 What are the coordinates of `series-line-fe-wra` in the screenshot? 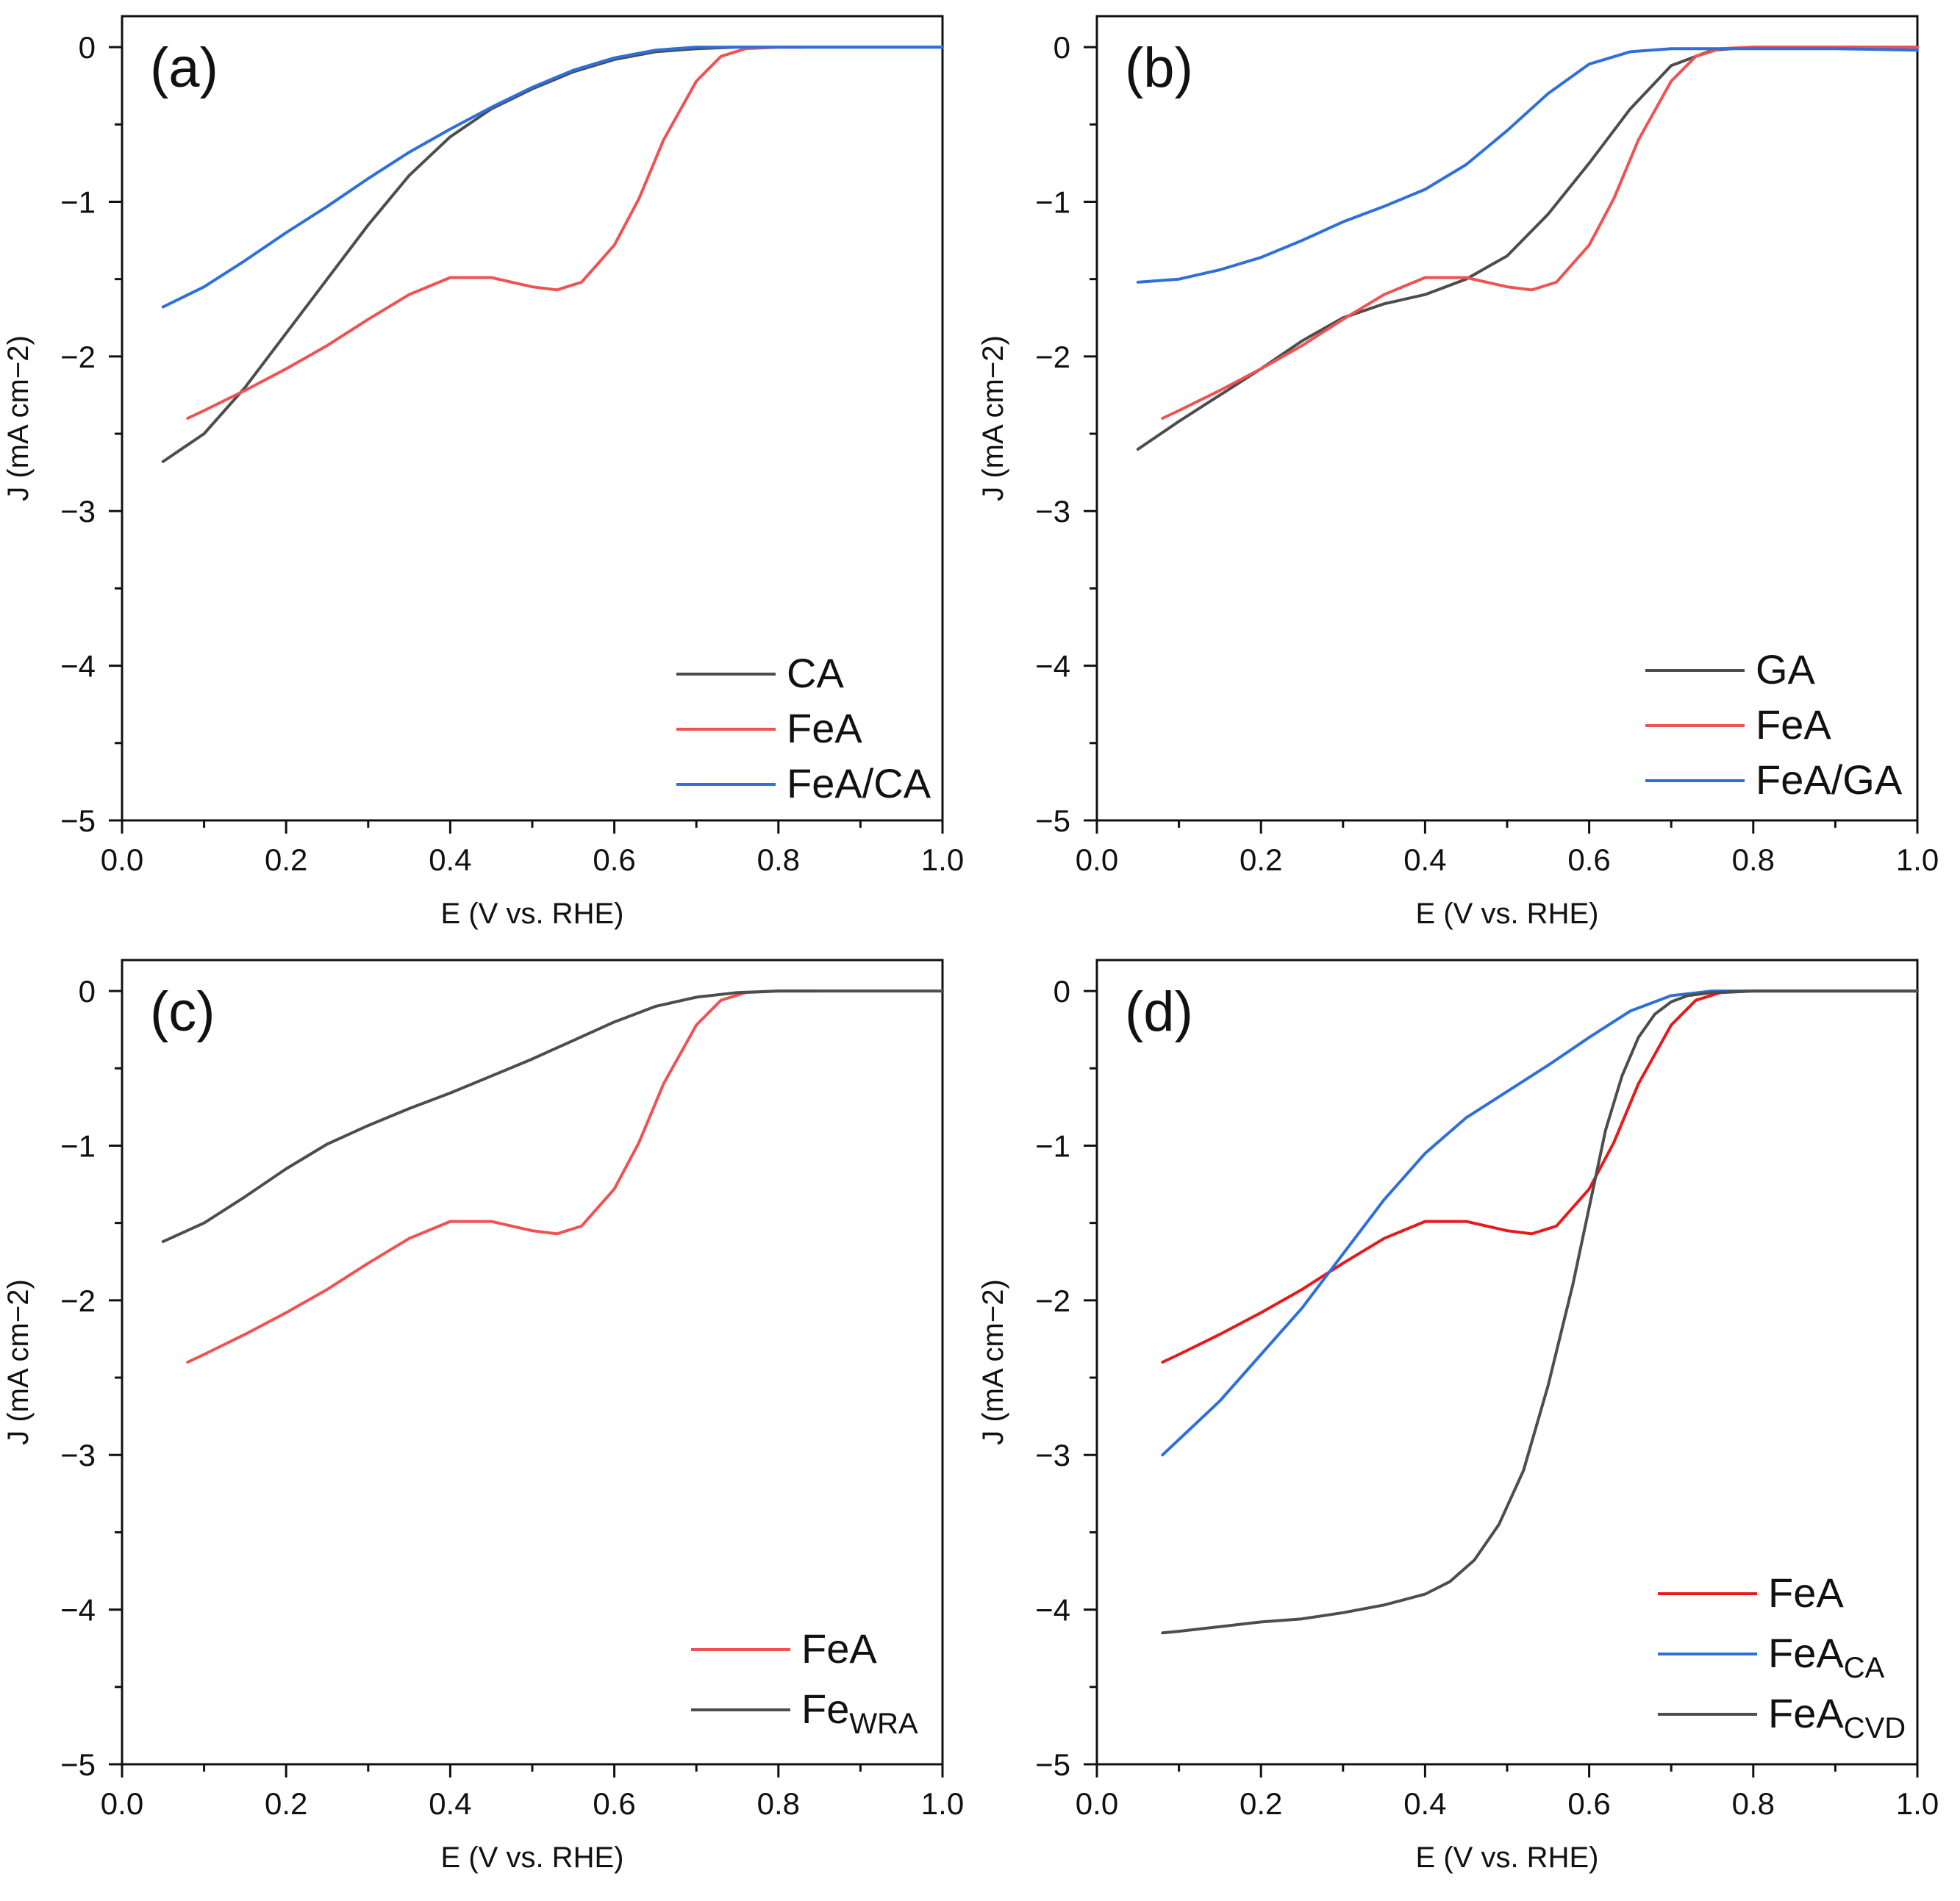 It's located at (552, 1116).